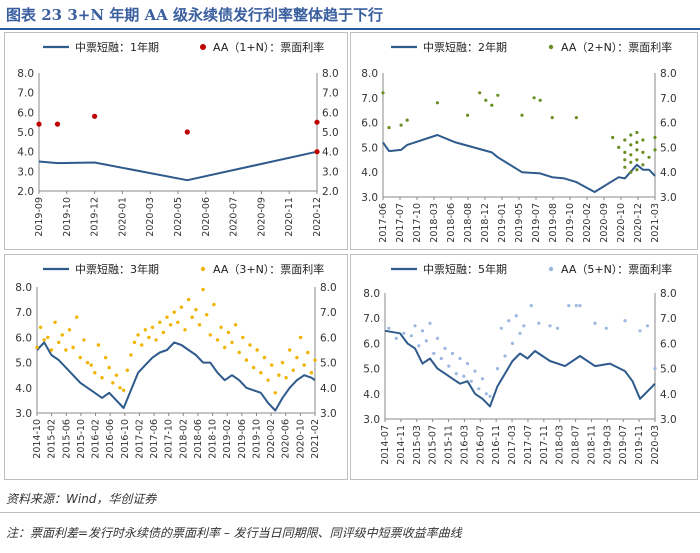 The image size is (700, 553). Describe the element at coordinates (668, 74) in the screenshot. I see `y-tick-label-right: 8.0` at that location.